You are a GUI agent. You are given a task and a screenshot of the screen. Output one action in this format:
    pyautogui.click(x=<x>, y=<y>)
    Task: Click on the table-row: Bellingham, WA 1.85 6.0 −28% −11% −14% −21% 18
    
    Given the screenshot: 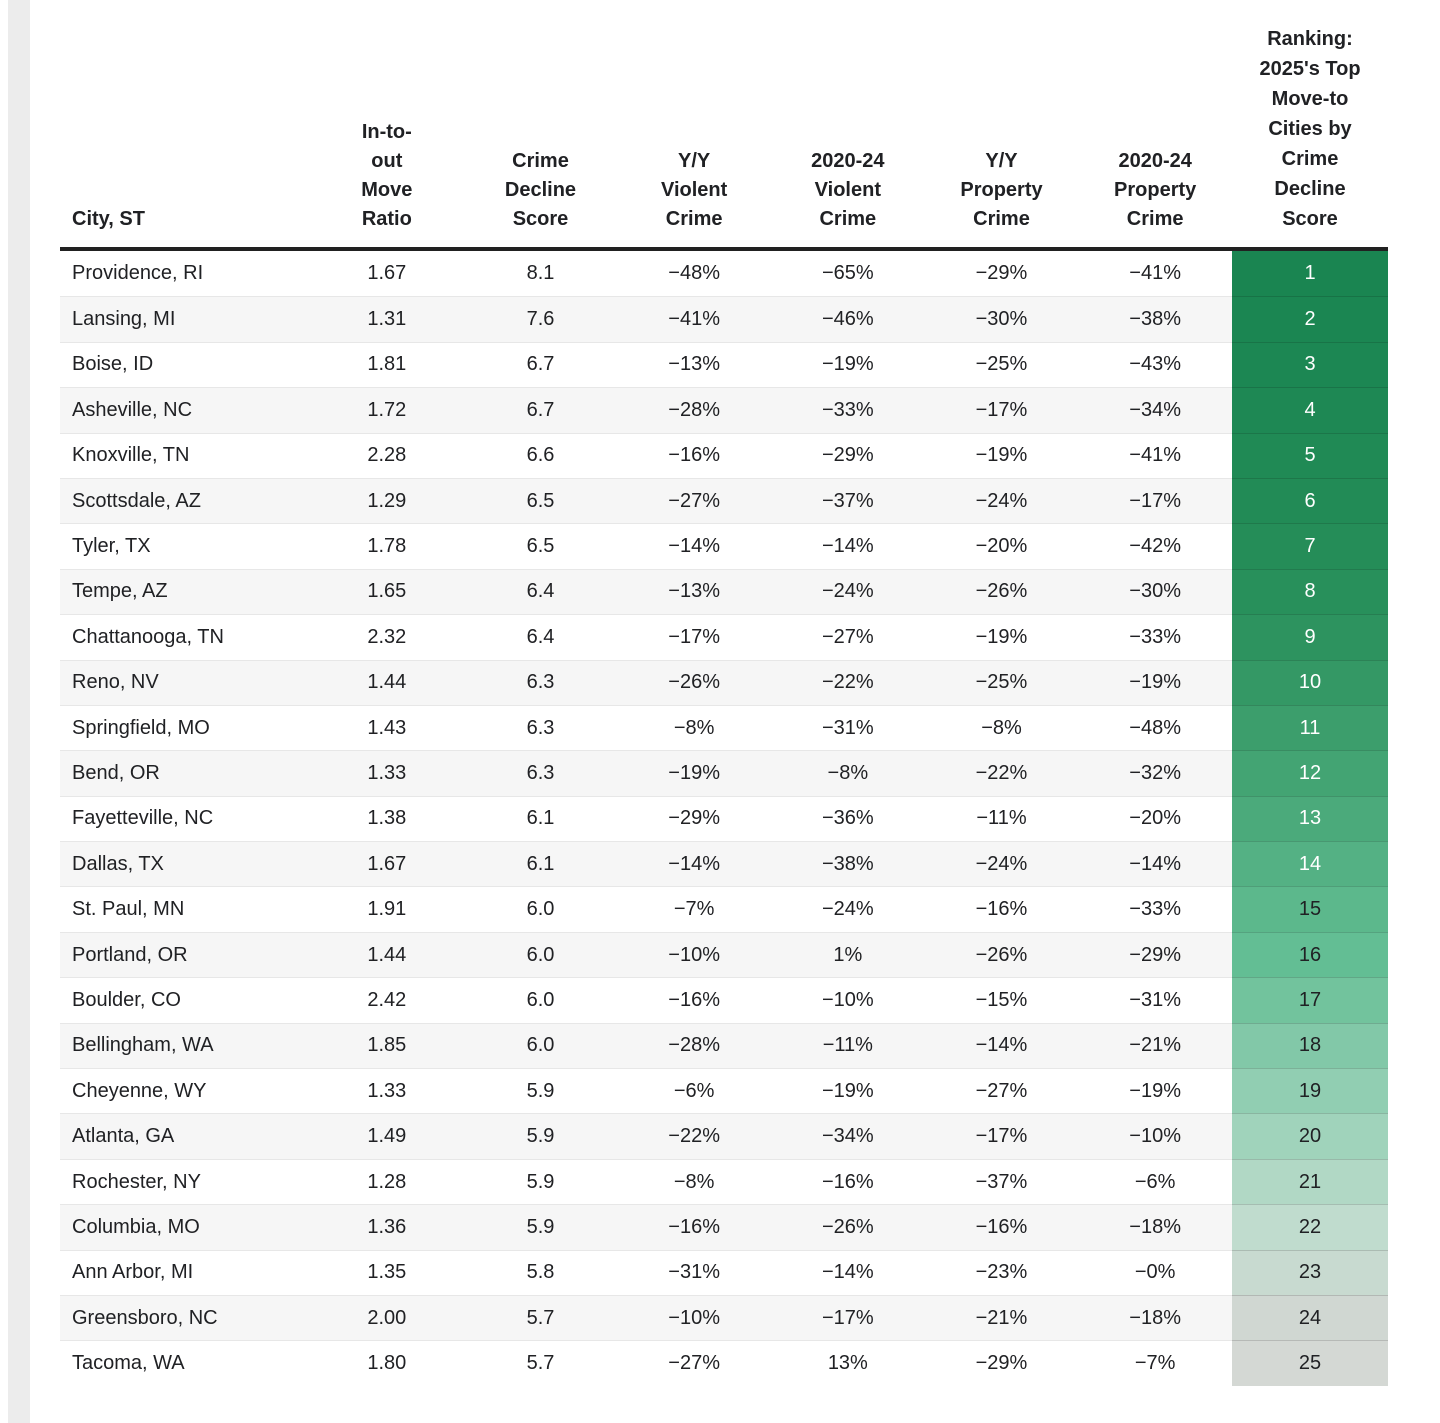 What is the action you would take?
    pyautogui.click(x=724, y=1045)
    